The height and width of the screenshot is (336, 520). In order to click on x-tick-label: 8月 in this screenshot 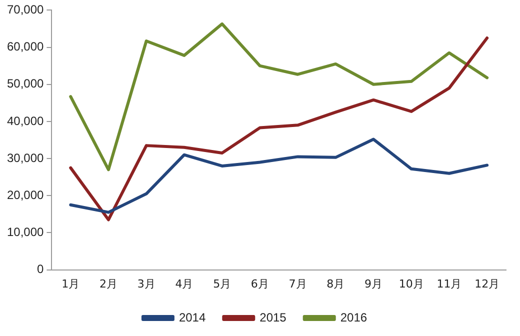, I will do `click(335, 283)`.